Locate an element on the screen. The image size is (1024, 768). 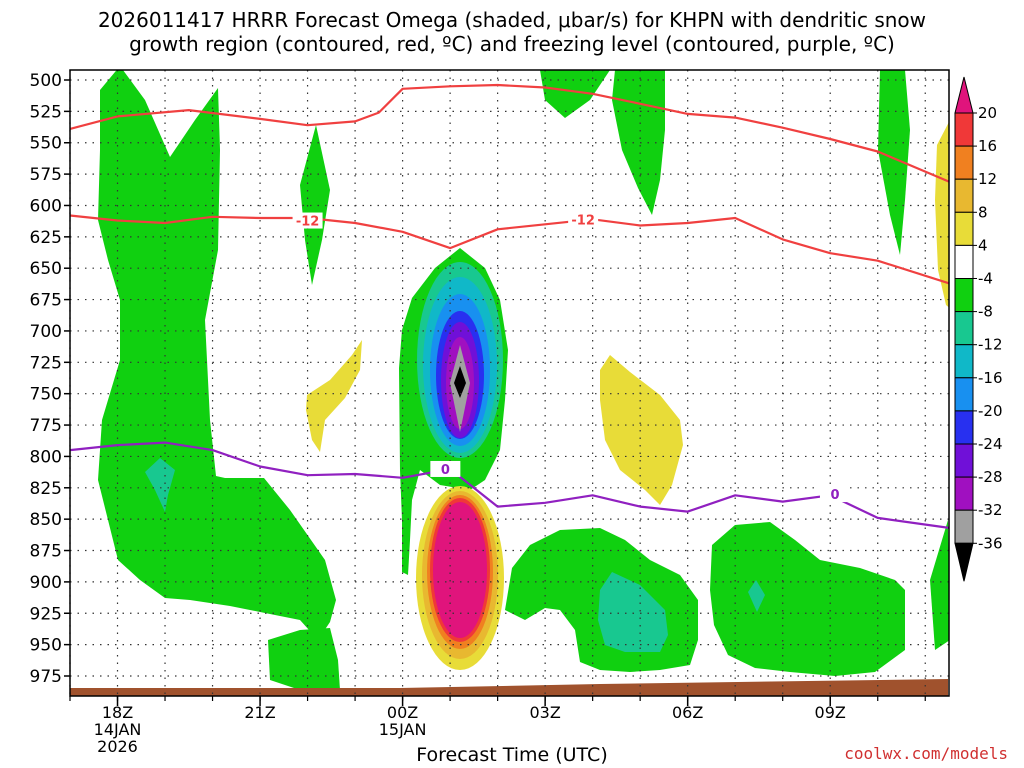
y-tick-label: 525 is located at coordinates (46, 112).